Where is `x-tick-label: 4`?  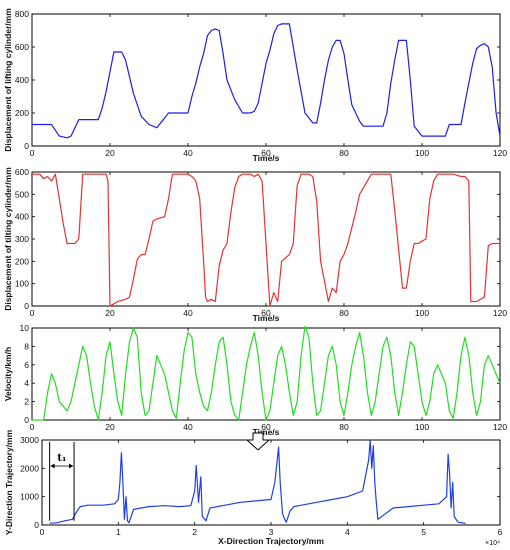 x-tick-label: 4 is located at coordinates (347, 532).